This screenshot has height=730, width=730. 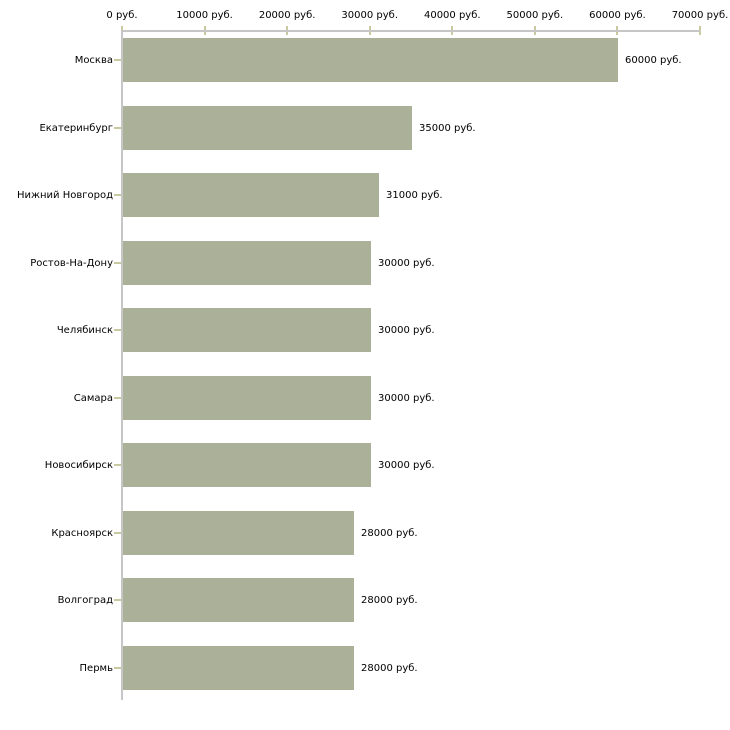 What do you see at coordinates (535, 15) in the screenshot?
I see `x-axis-tick-label: 50000 руб.` at bounding box center [535, 15].